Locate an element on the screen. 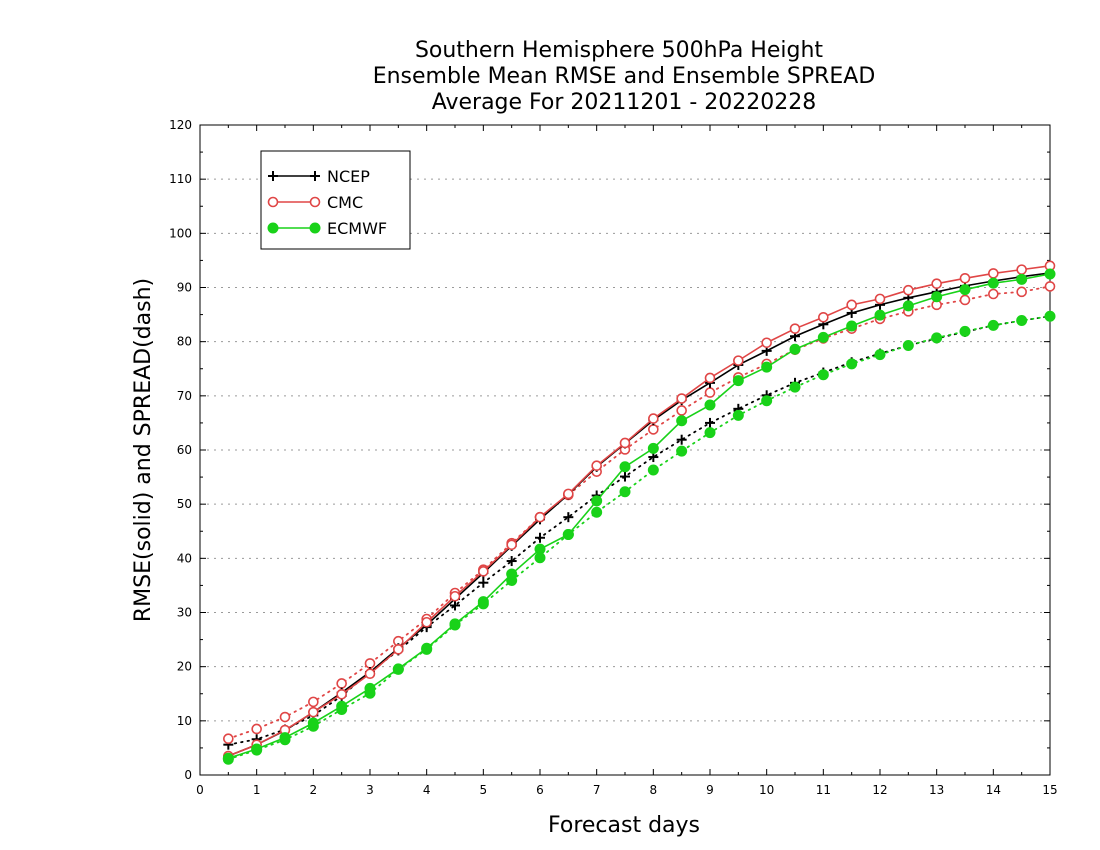 This screenshot has width=1100, height=850. y-tick-label: 30 is located at coordinates (184, 613).